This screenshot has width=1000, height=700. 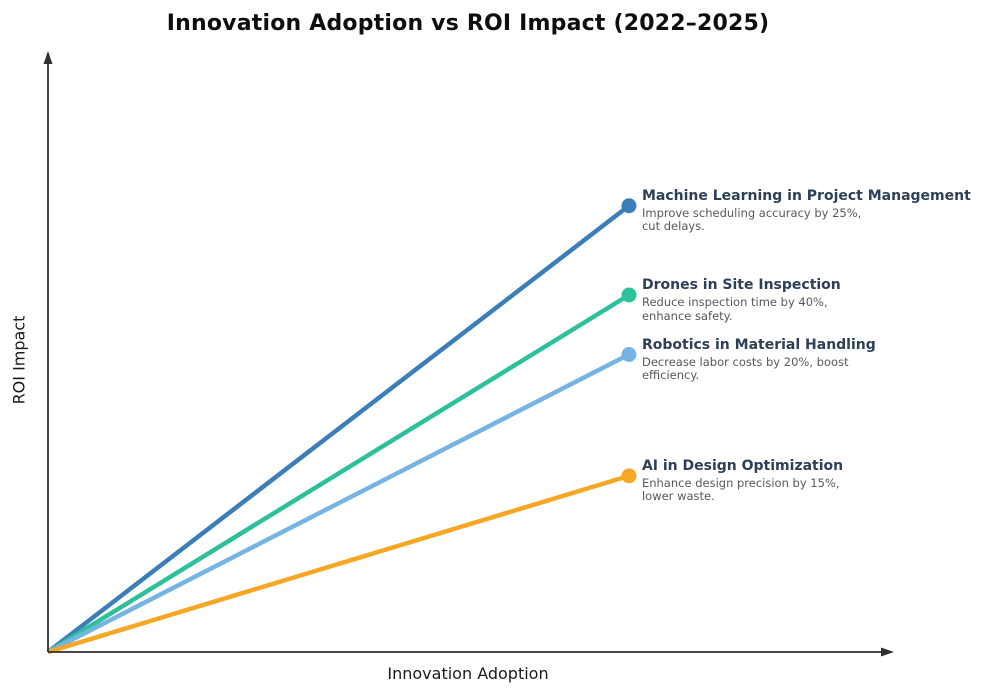 What do you see at coordinates (751, 212) in the screenshot?
I see `series-desc-line: Improve scheduling accuracy by 25%,` at bounding box center [751, 212].